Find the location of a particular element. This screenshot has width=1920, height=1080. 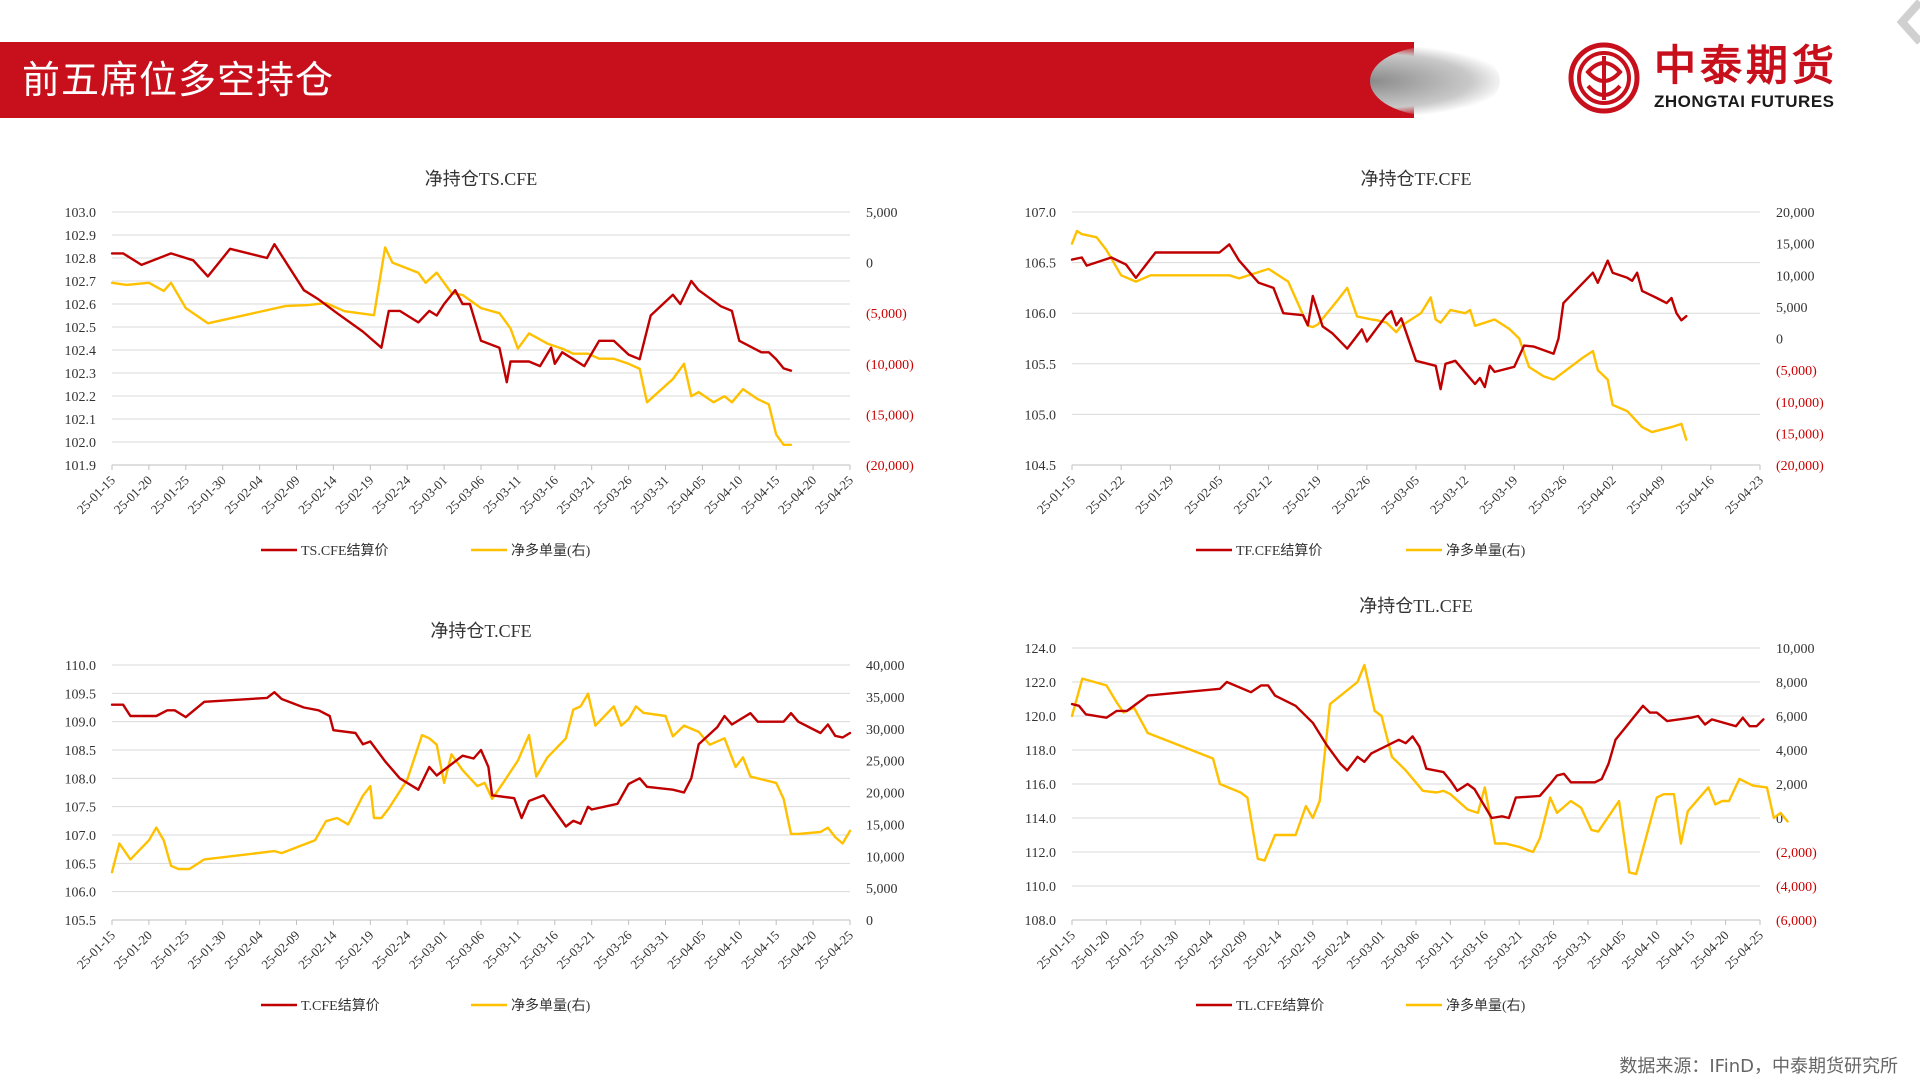

x-tick-label: 25-04-20 is located at coordinates (797, 495).